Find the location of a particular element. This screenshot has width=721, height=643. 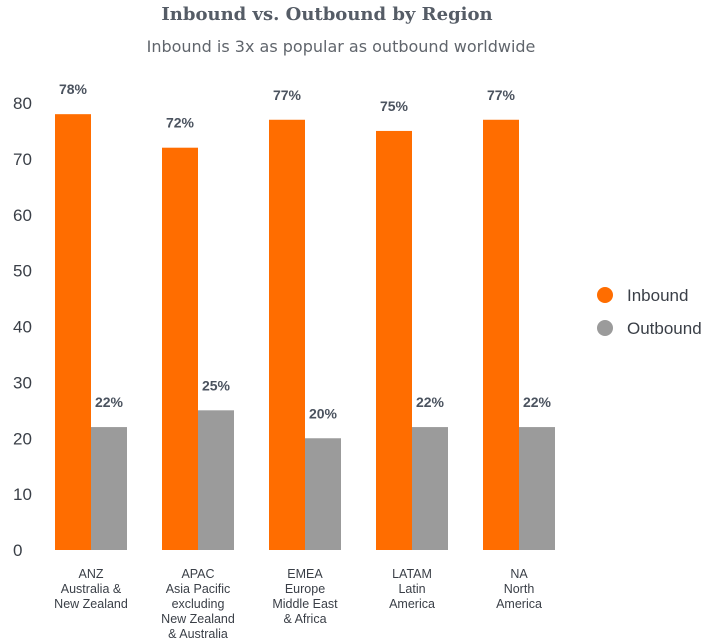

data-label: 75% is located at coordinates (394, 106).